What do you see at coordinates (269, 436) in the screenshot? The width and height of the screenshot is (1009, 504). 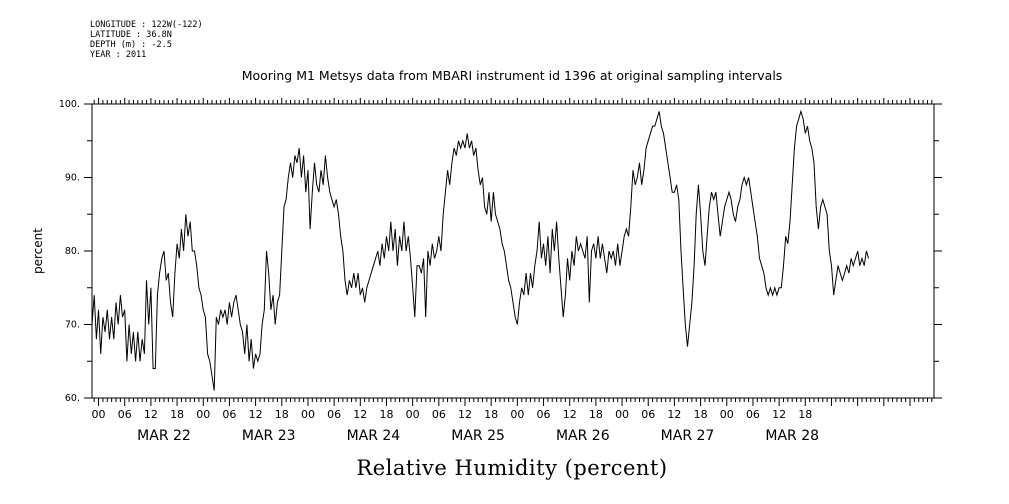 I see `day-label: MAR 23` at bounding box center [269, 436].